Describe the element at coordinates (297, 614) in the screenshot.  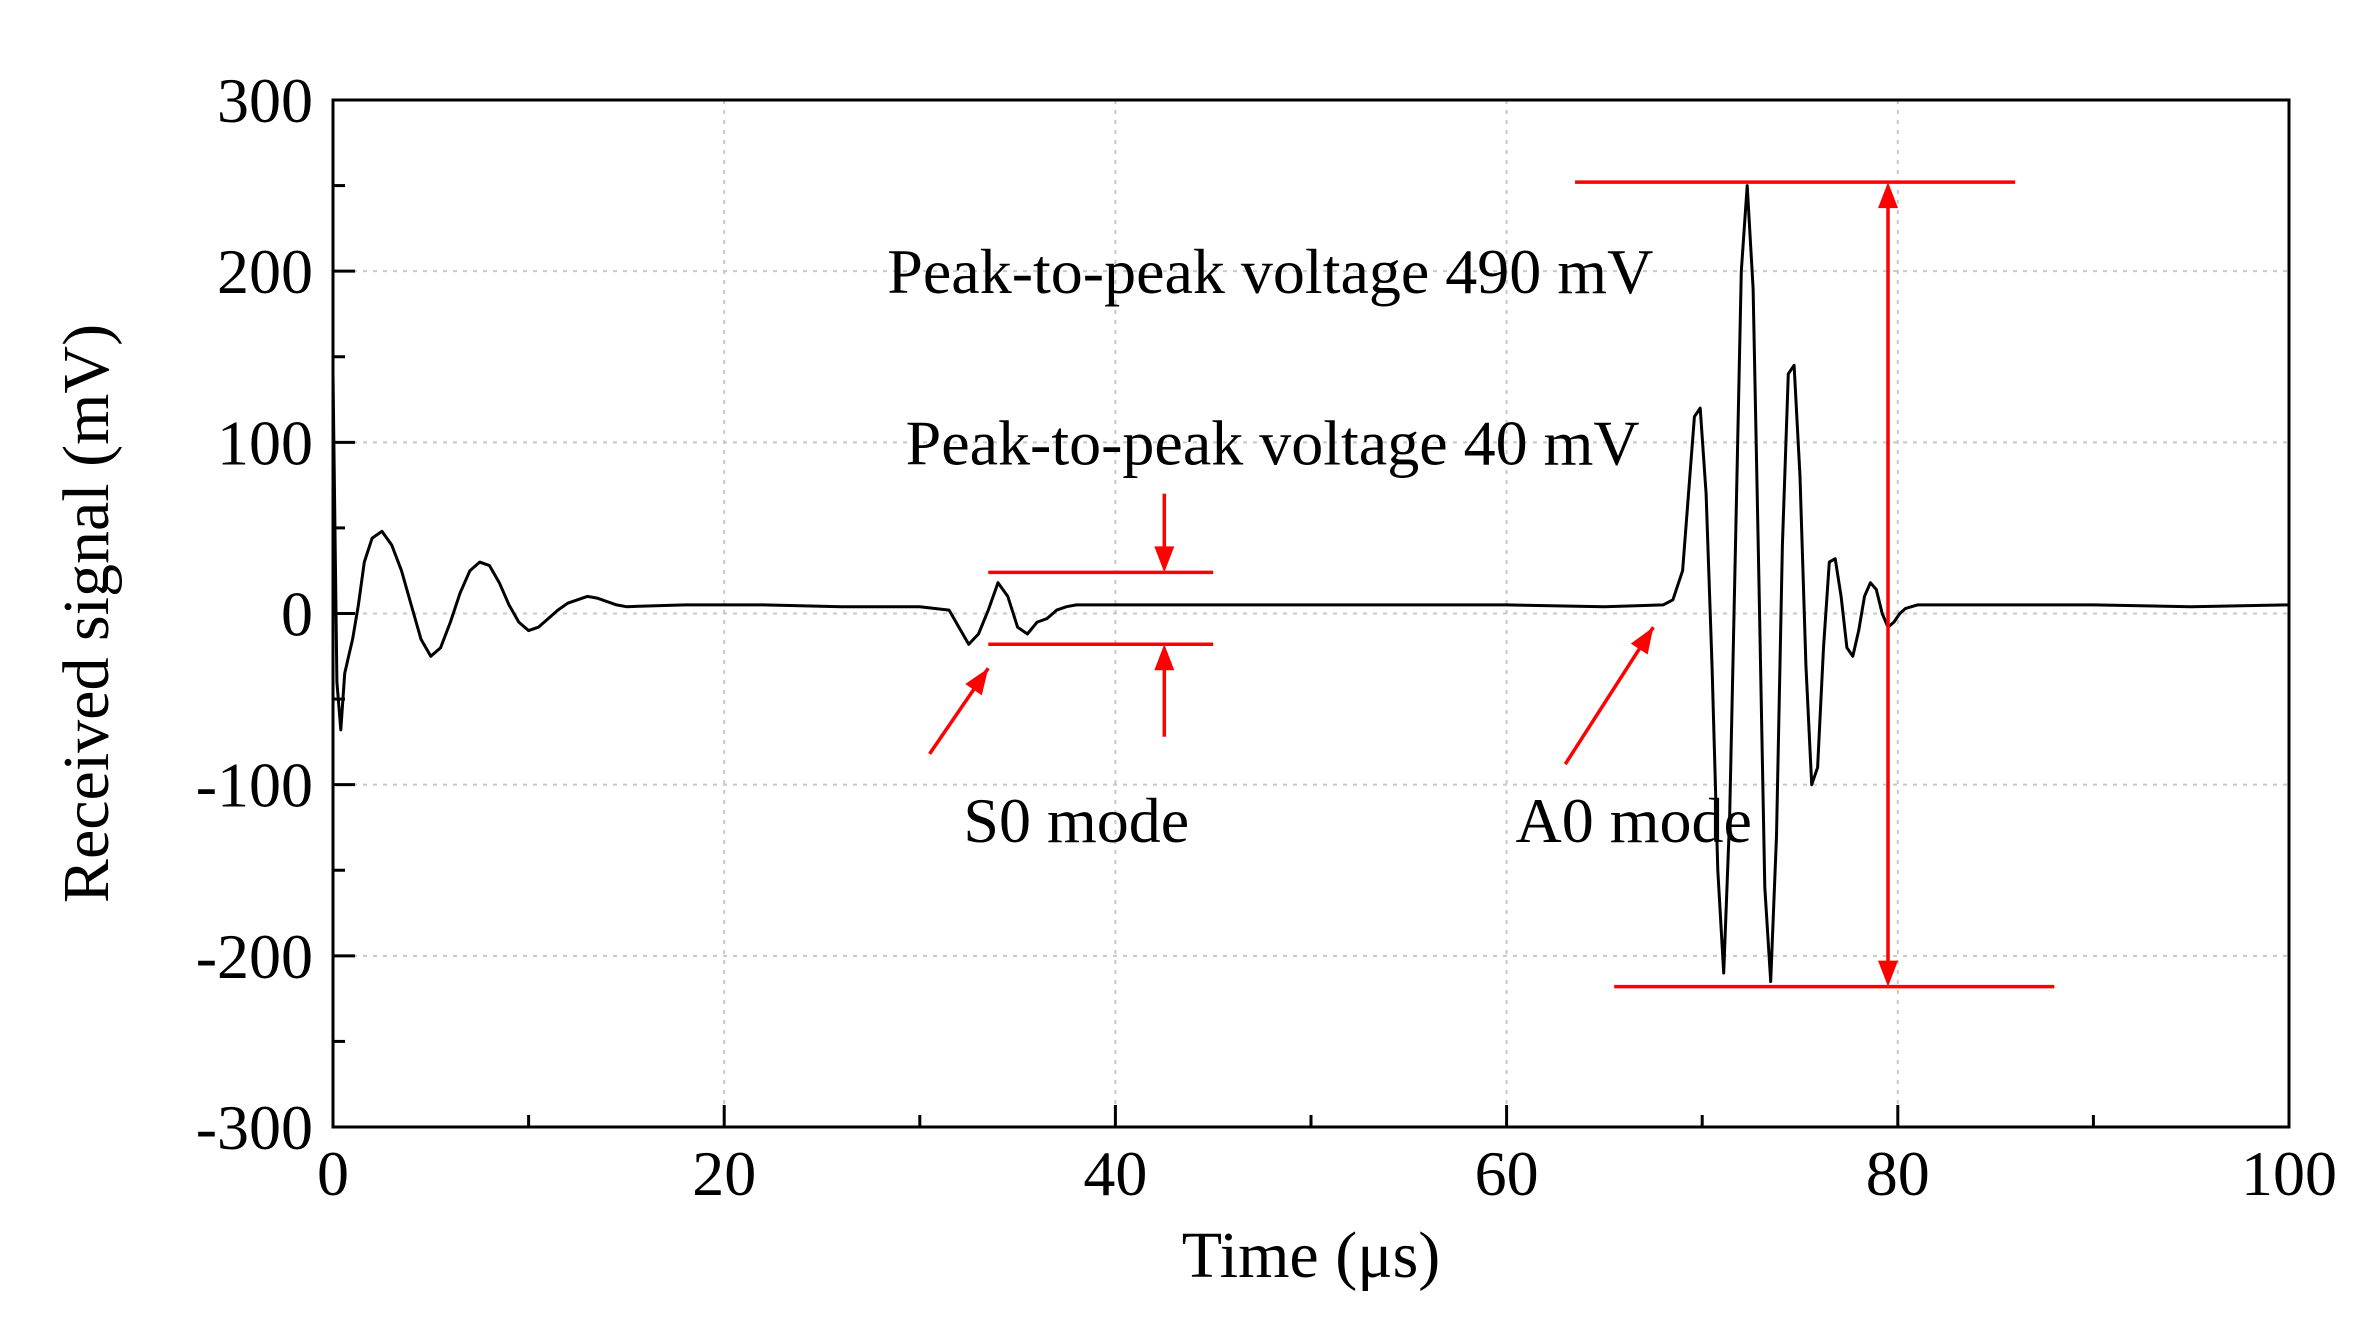
I see `y-tick-label: 0` at that location.